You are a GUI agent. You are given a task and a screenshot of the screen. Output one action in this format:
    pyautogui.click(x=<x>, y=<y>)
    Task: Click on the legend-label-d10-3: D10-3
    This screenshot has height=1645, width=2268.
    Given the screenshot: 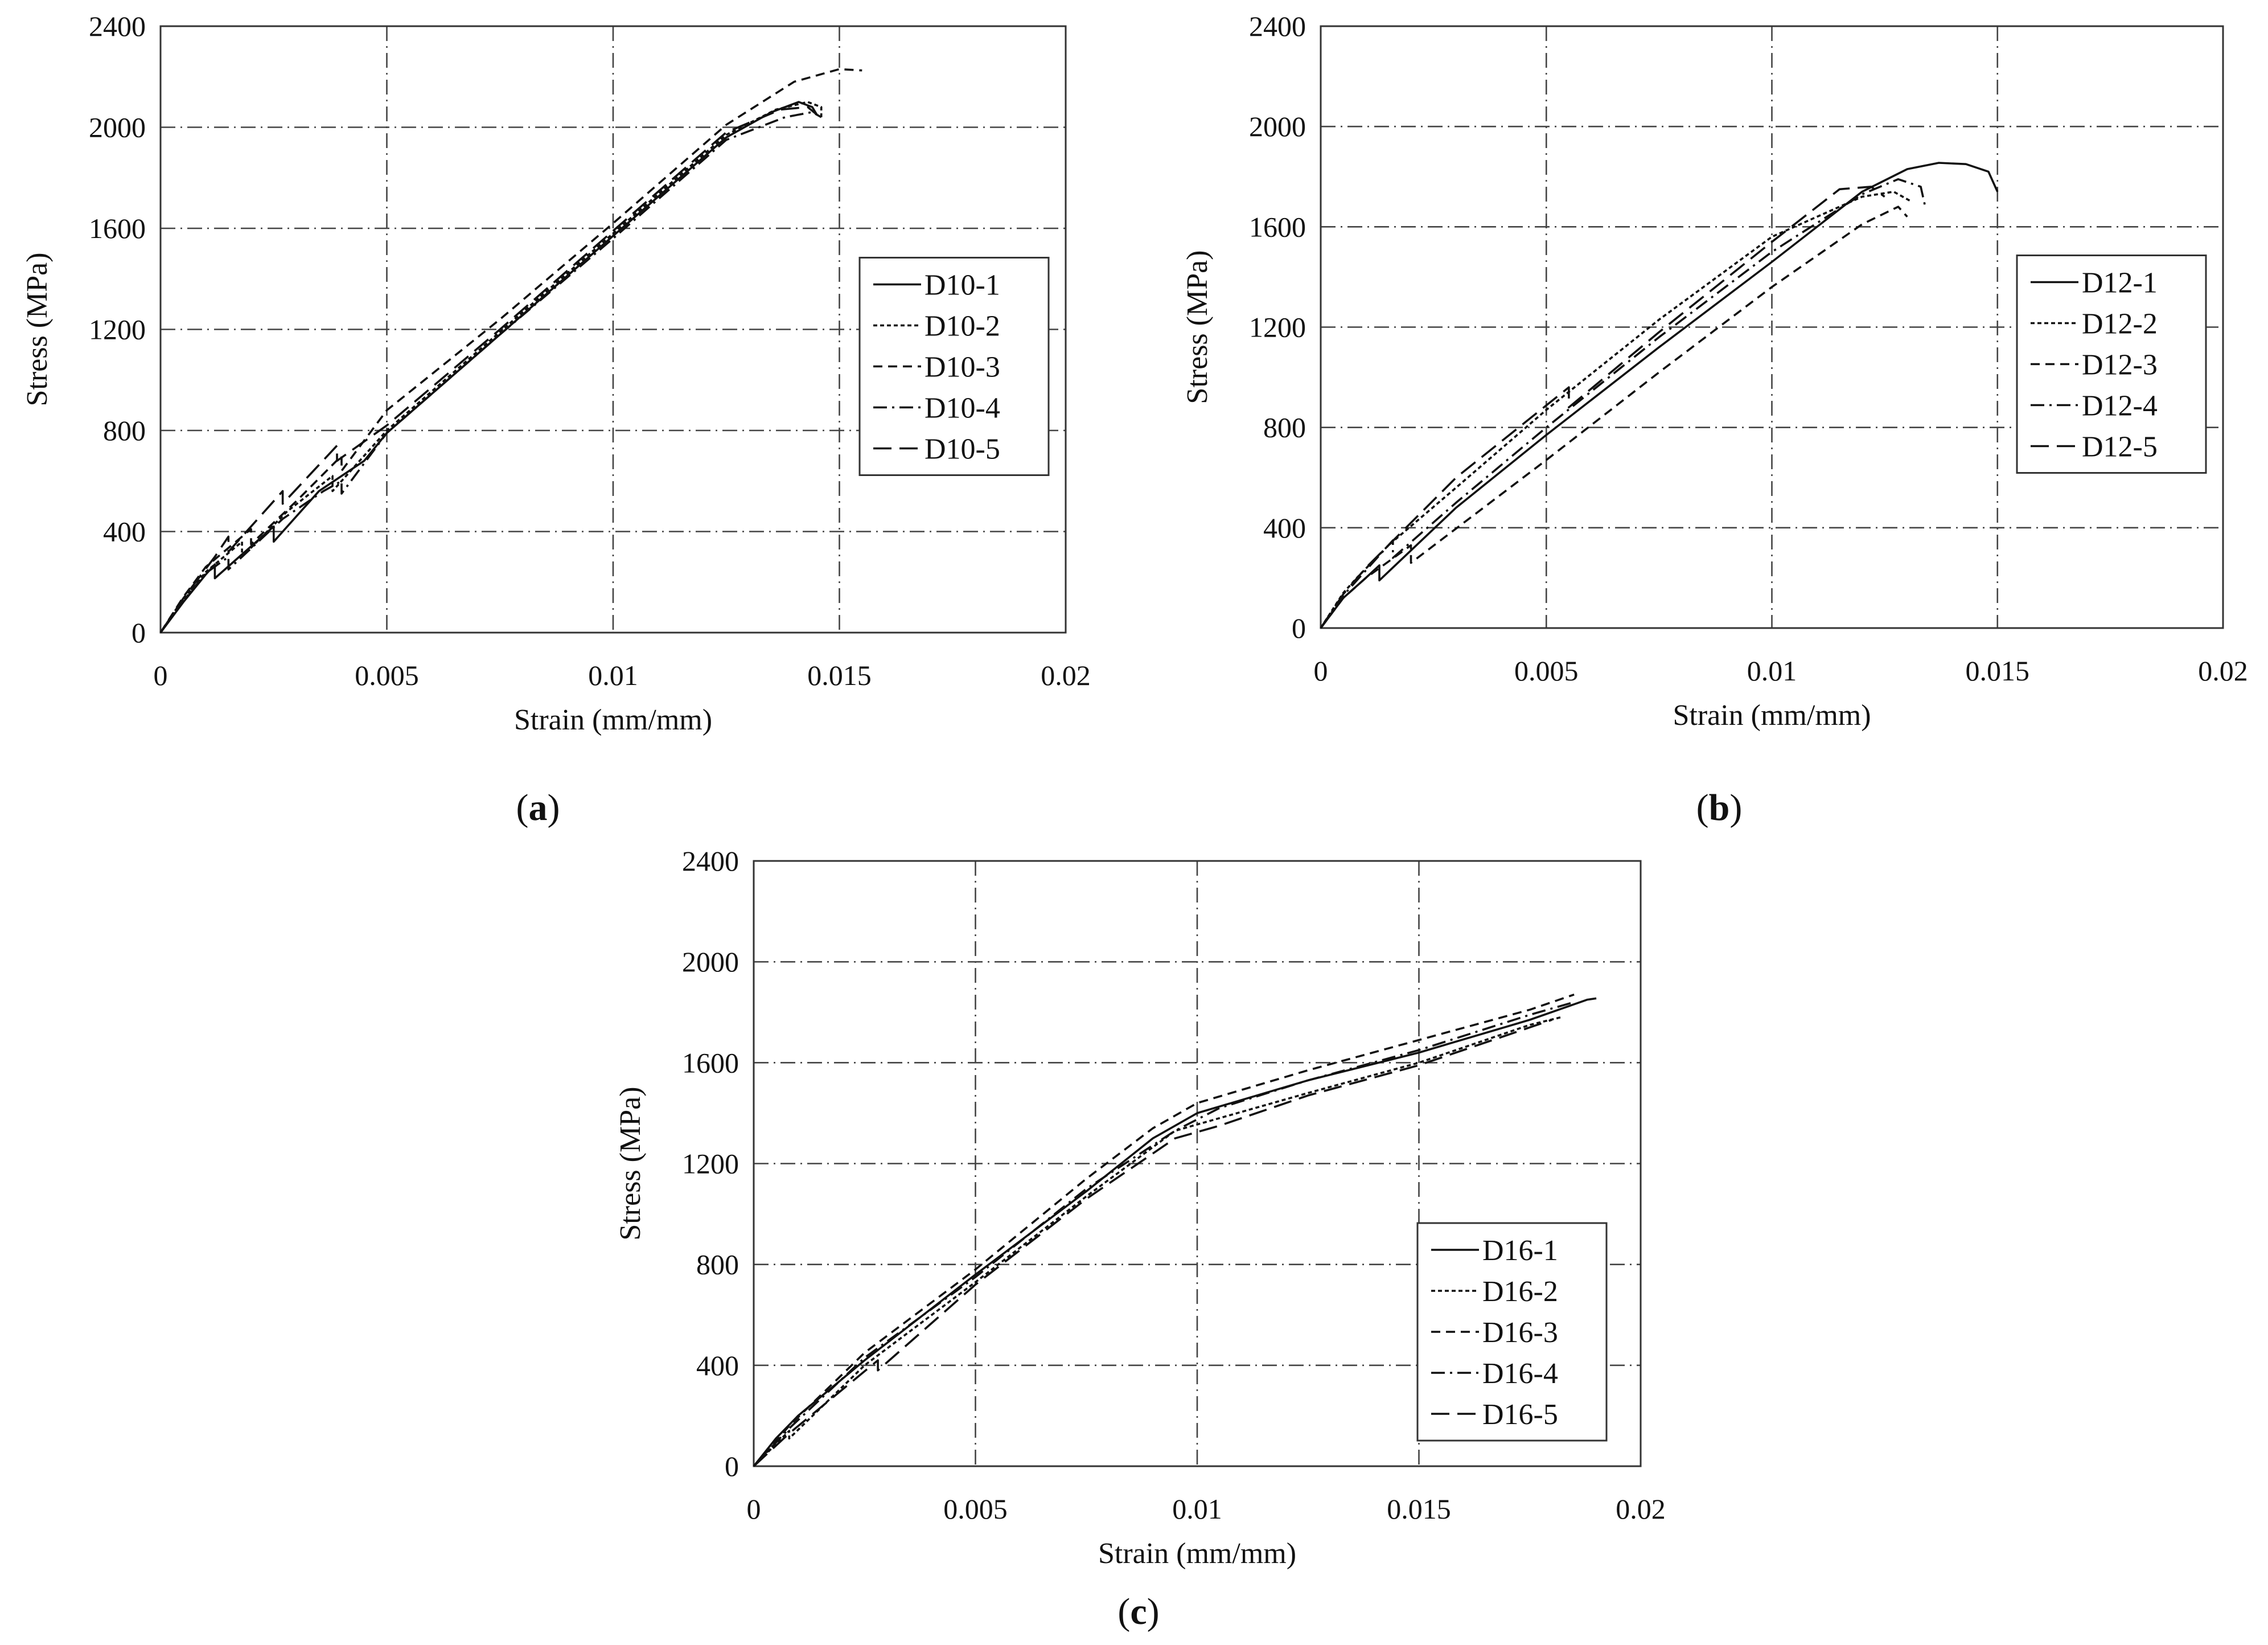 What is the action you would take?
    pyautogui.click(x=962, y=367)
    